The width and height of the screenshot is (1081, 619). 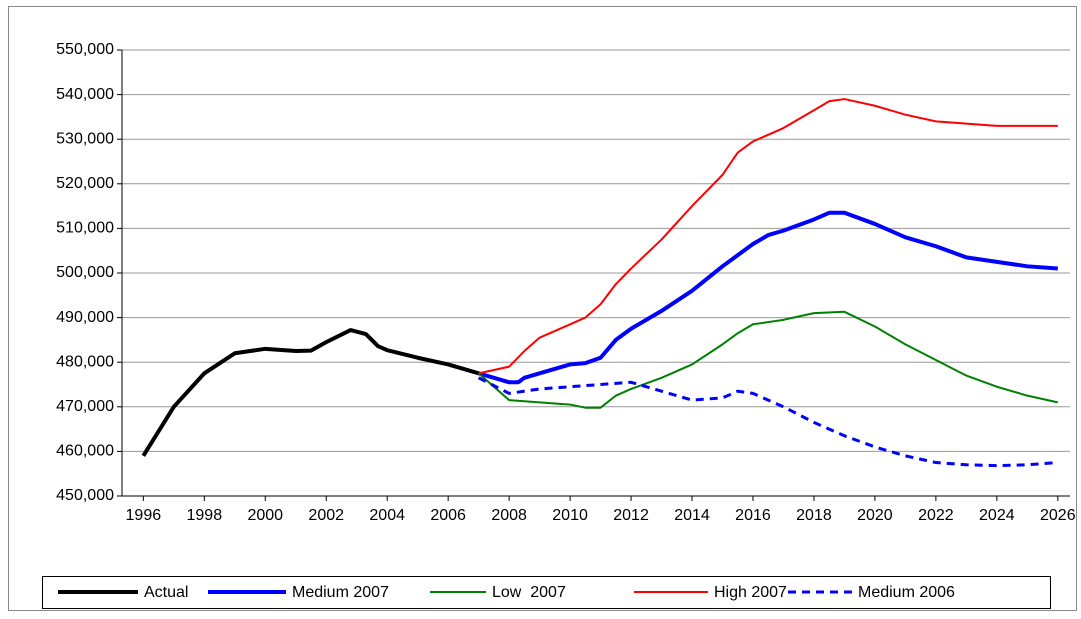 I want to click on x-tick-label: 2018, so click(x=814, y=515).